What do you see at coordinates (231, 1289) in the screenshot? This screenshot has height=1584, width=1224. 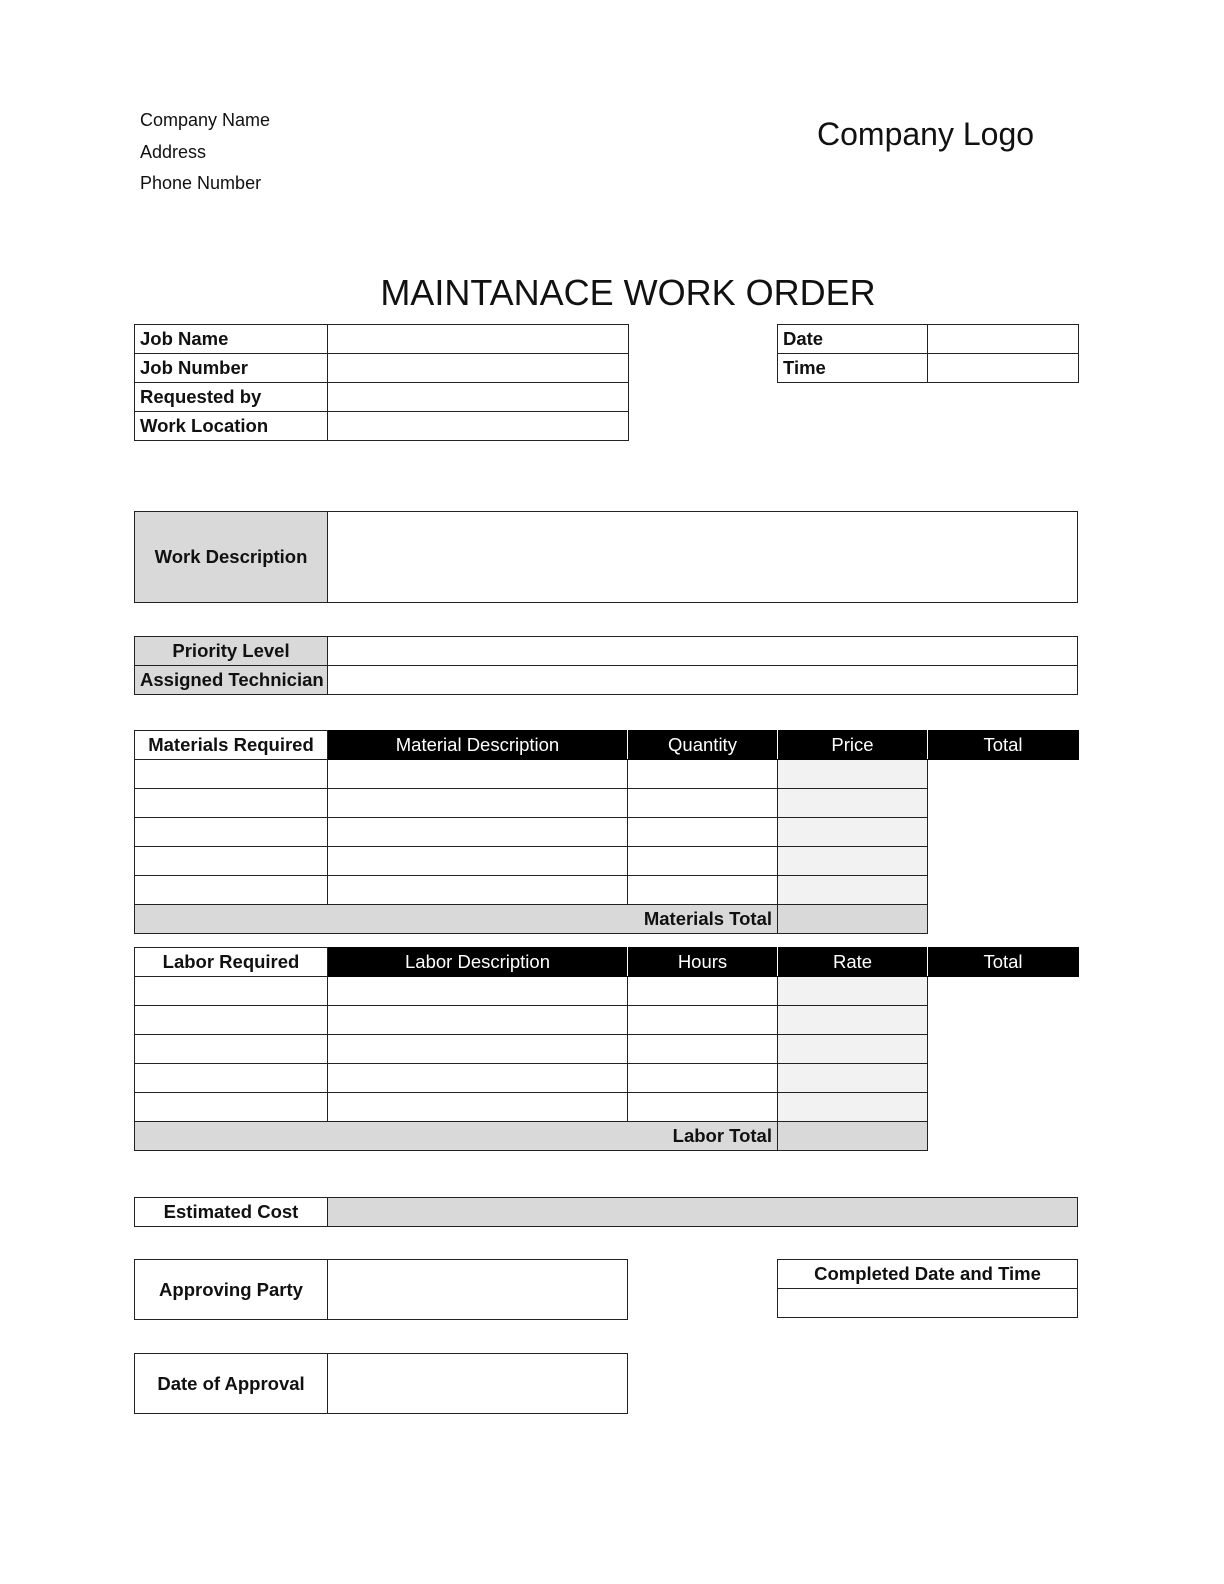 I see `approving-party-label: Approving Party` at bounding box center [231, 1289].